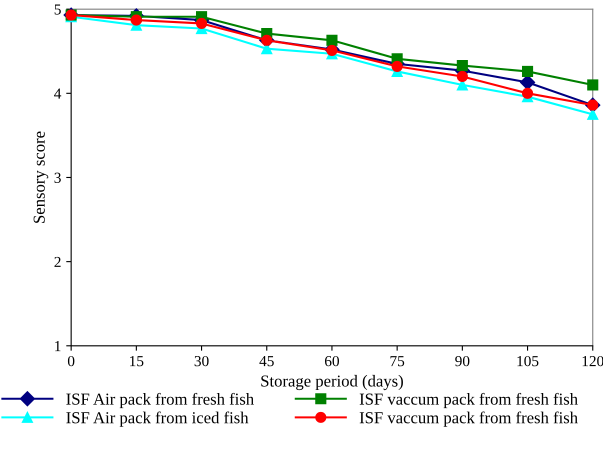 The image size is (603, 458). Describe the element at coordinates (137, 361) in the screenshot. I see `x-tick-label: 15` at that location.